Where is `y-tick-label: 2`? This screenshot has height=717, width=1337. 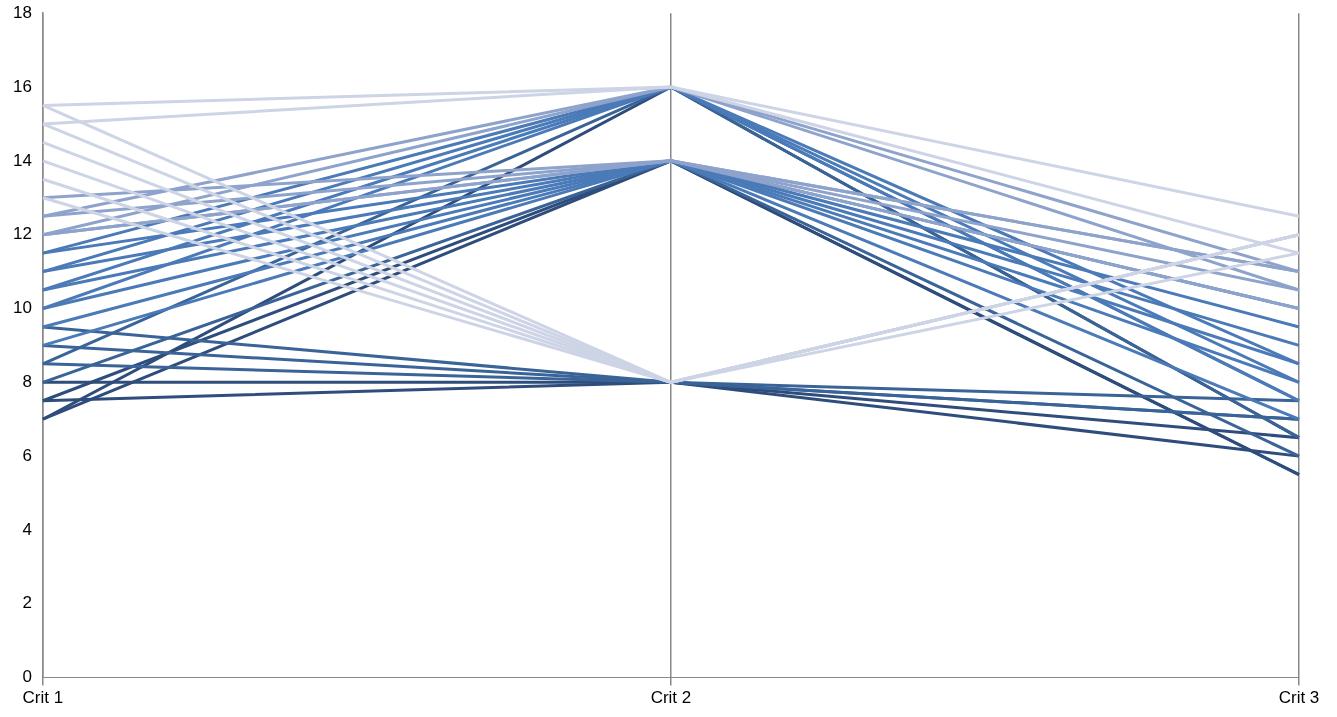 y-tick-label: 2 is located at coordinates (27, 603).